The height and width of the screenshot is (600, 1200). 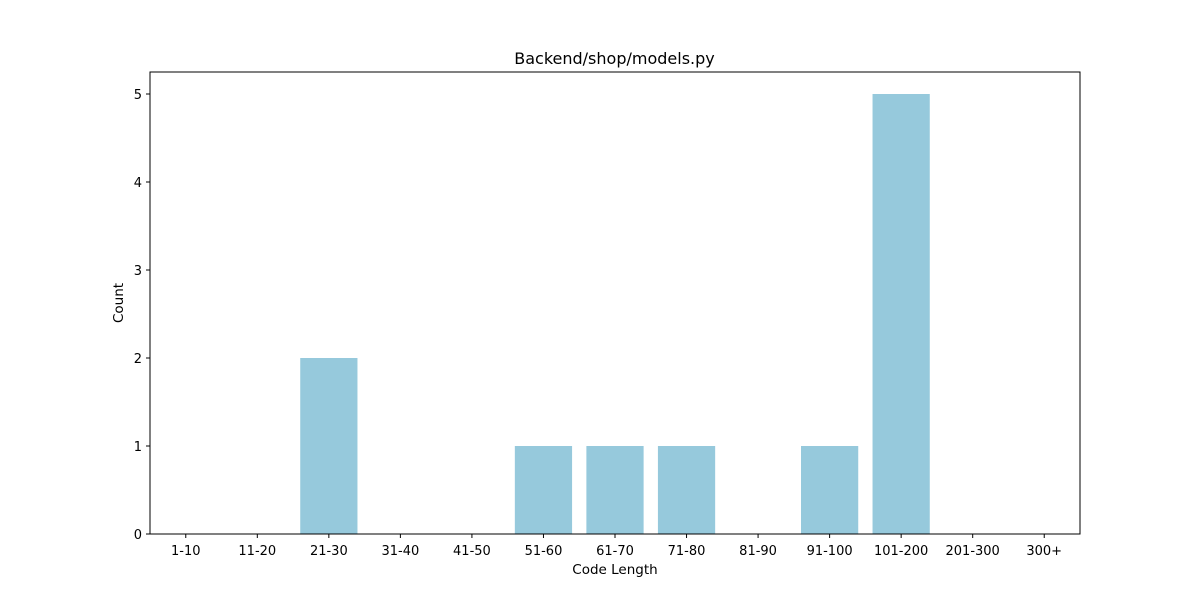 I want to click on y-tick-label: 2, so click(x=138, y=359).